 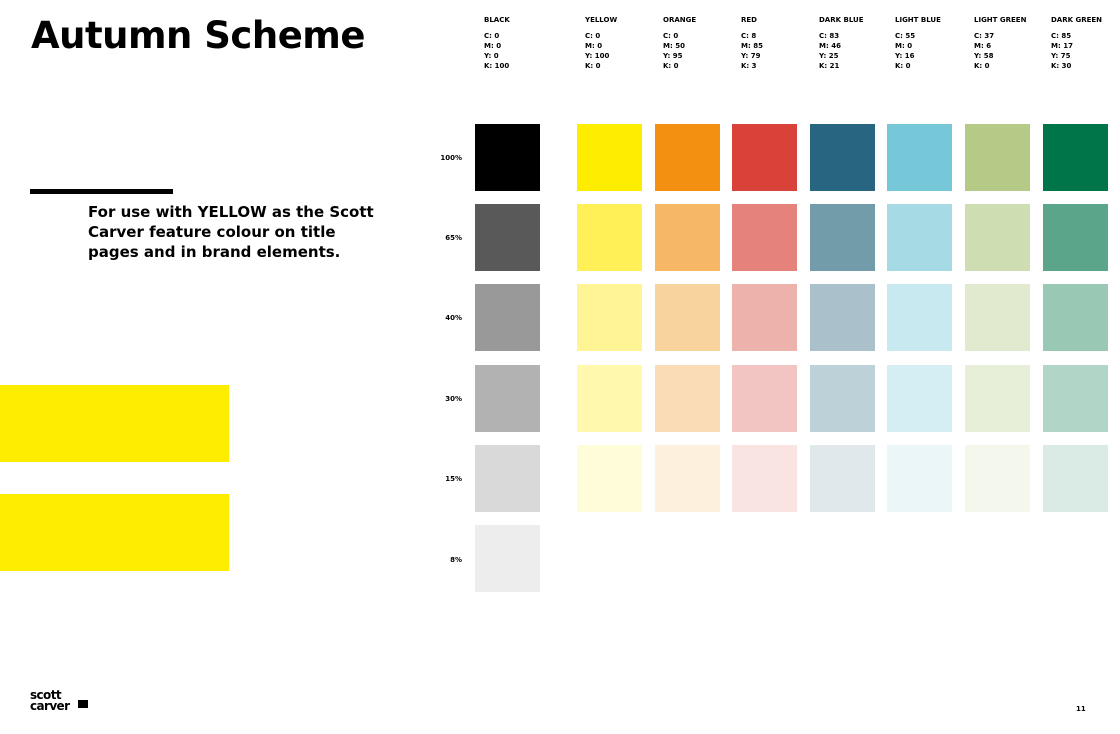 I want to click on swatch-black-65pct, so click(x=507, y=237).